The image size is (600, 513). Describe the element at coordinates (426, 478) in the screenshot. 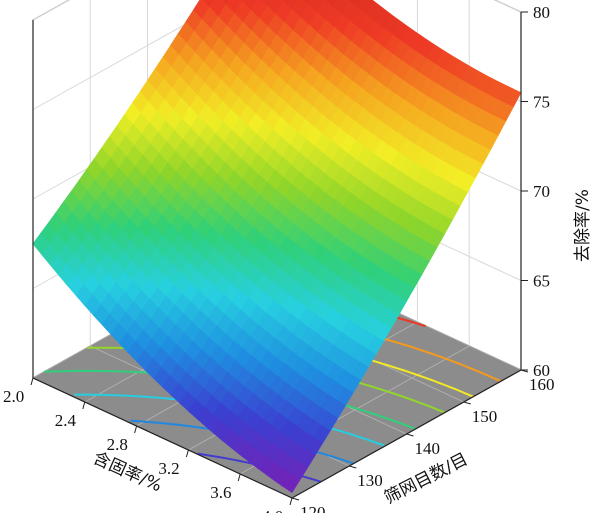

I see `y-axis-title: 筛网目数/目` at that location.